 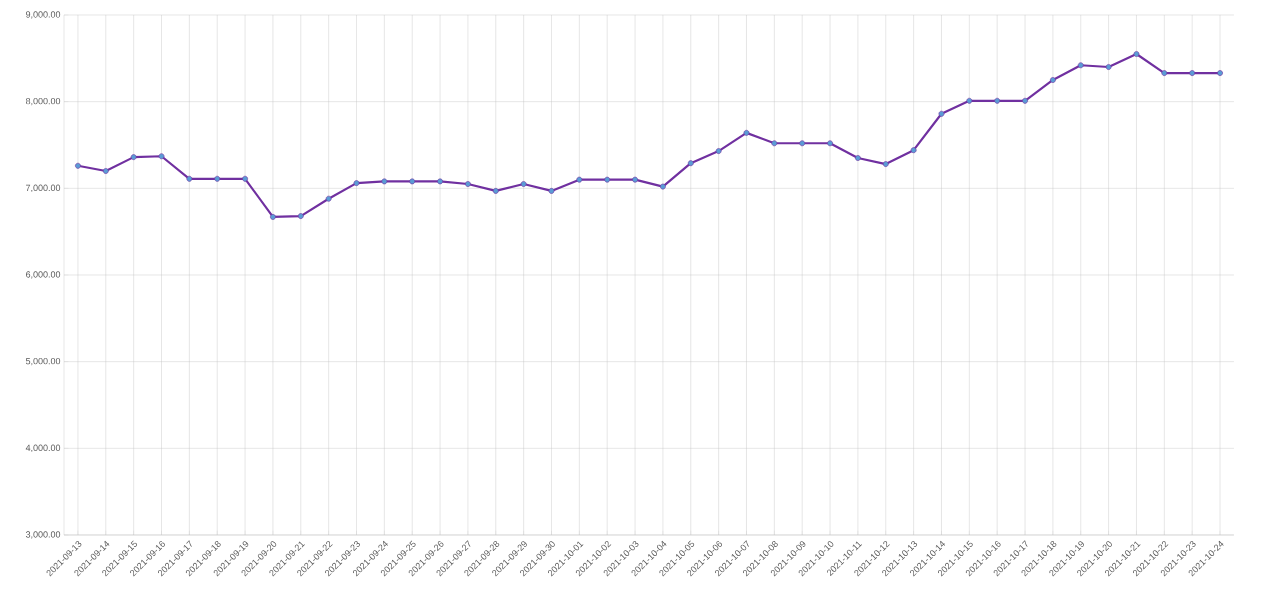 I want to click on y-tick-label: 7,000.00, so click(x=43, y=188).